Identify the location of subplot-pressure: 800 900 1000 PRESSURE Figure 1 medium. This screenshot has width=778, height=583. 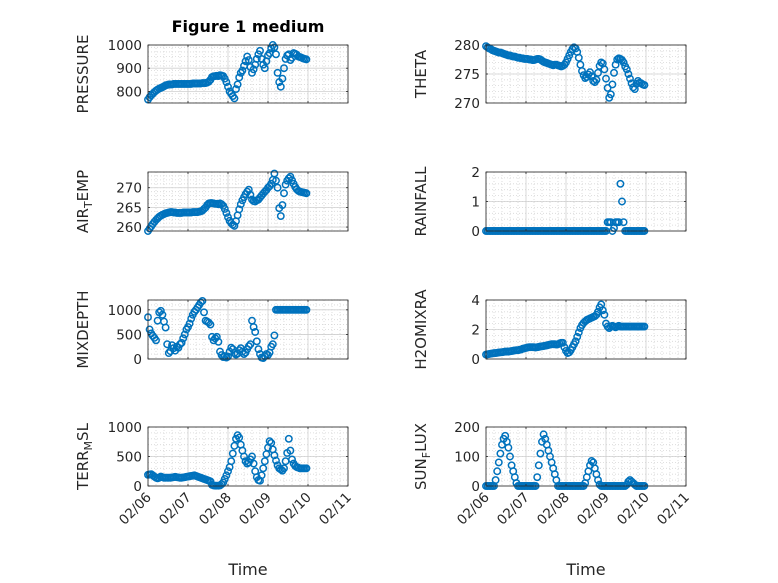
(211, 65).